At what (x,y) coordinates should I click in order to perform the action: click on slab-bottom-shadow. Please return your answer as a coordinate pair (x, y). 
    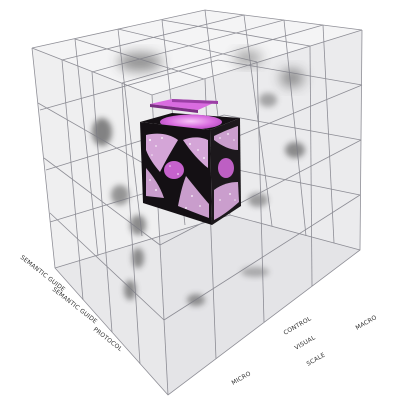
    Looking at the image, I should click on (174, 108).